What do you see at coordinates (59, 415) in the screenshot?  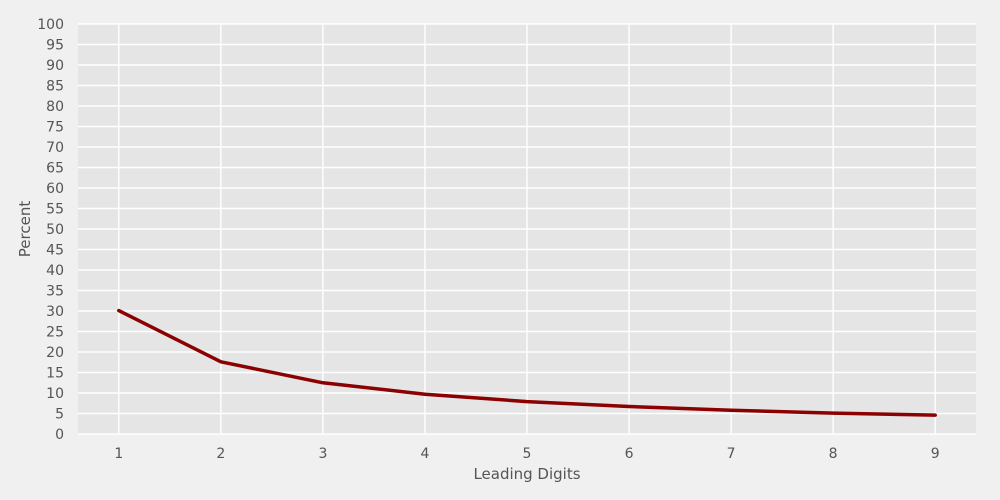 I see `y-tick-label: 5` at bounding box center [59, 415].